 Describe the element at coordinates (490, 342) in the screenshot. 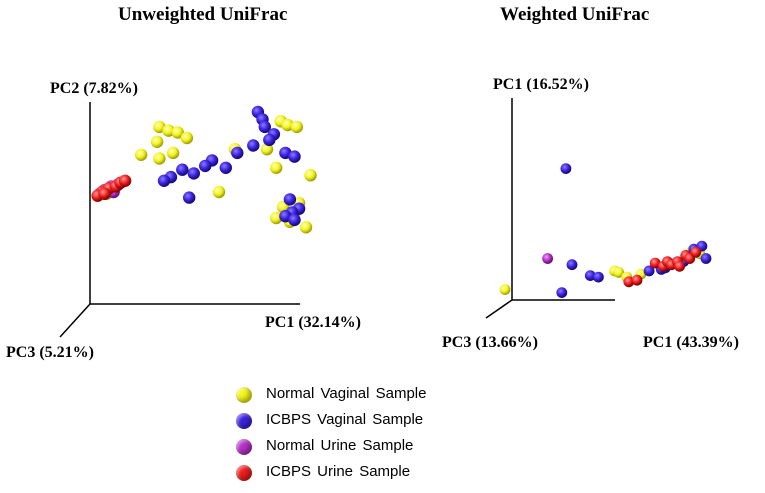

I see `weighted-z-axis-label: PC3 (13.66%)` at that location.